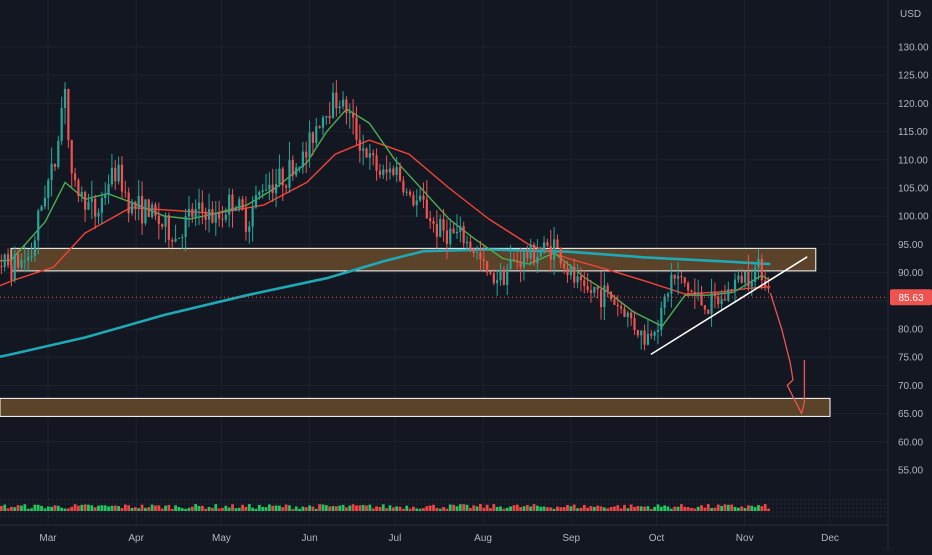 This screenshot has height=555, width=932. What do you see at coordinates (483, 538) in the screenshot?
I see `month-tick-label: Aug` at bounding box center [483, 538].